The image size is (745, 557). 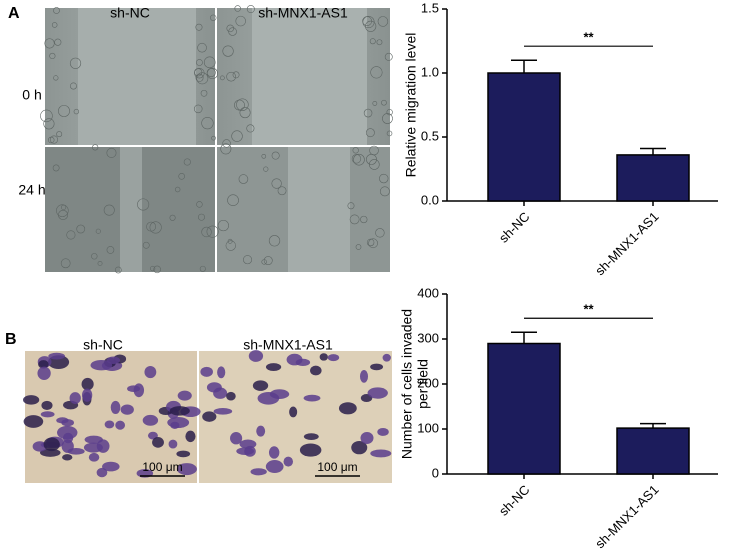 What do you see at coordinates (162, 467) in the screenshot?
I see `scale-label: 100 μm` at bounding box center [162, 467].